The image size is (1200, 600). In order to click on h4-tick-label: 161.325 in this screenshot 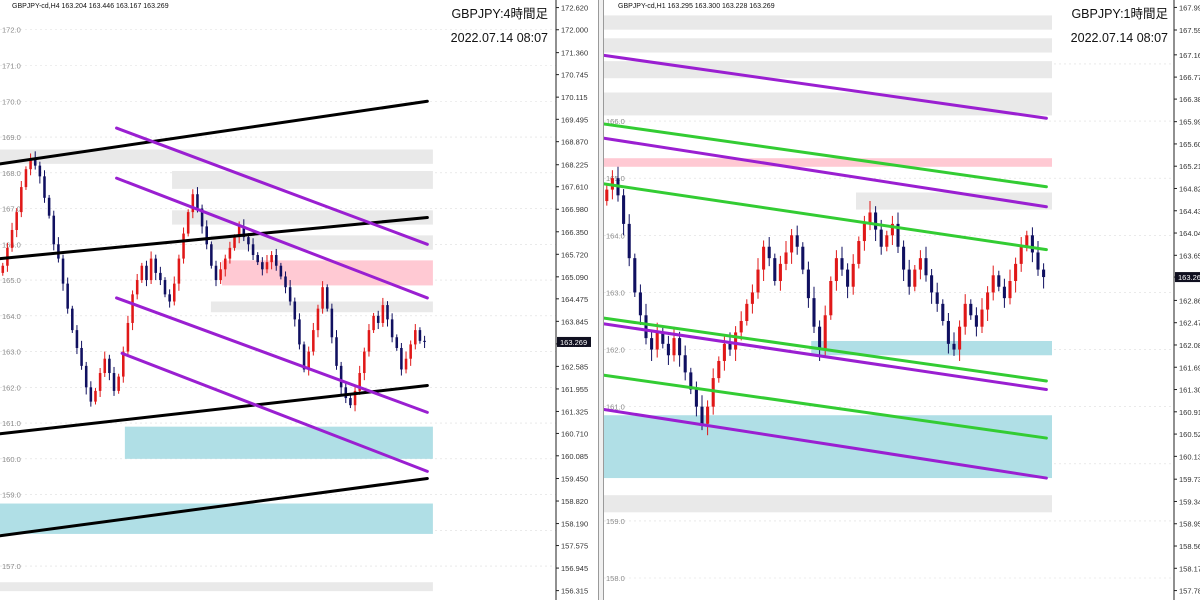, I will do `click(574, 411)`.